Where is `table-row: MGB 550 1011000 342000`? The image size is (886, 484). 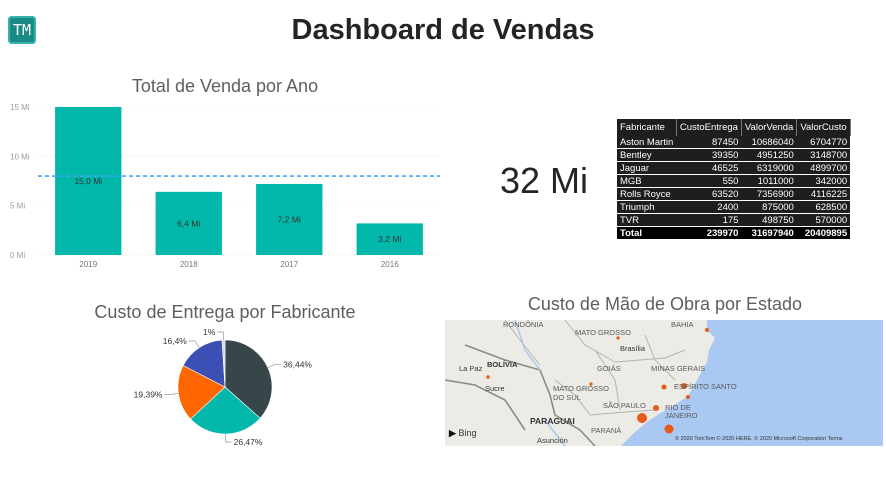
table-row: MGB 550 1011000 342000 is located at coordinates (734, 181).